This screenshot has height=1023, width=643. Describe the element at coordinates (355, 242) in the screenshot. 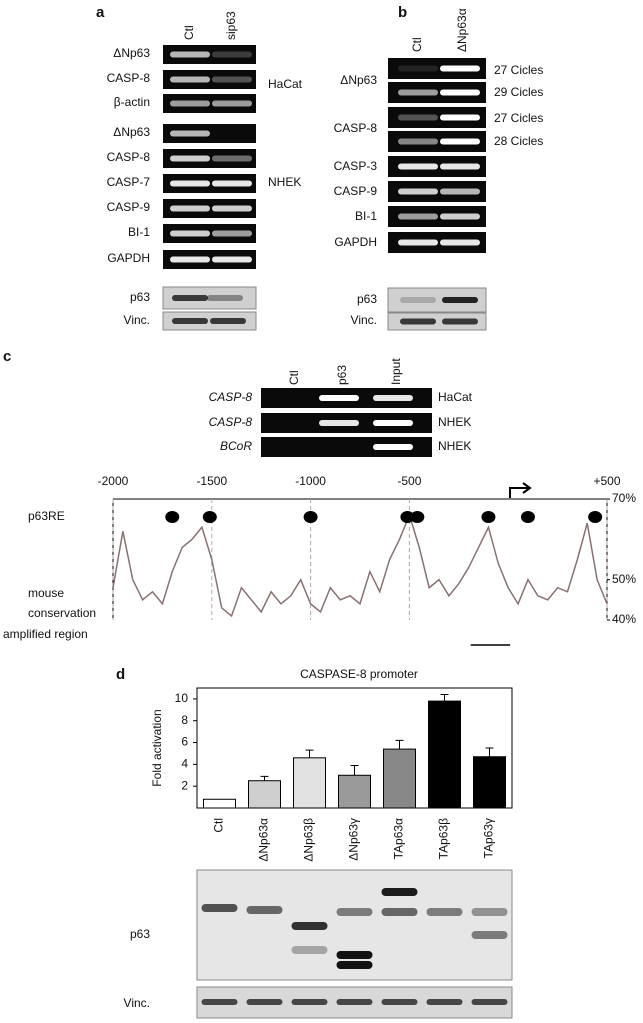

I see `row-label: GAPDH` at that location.